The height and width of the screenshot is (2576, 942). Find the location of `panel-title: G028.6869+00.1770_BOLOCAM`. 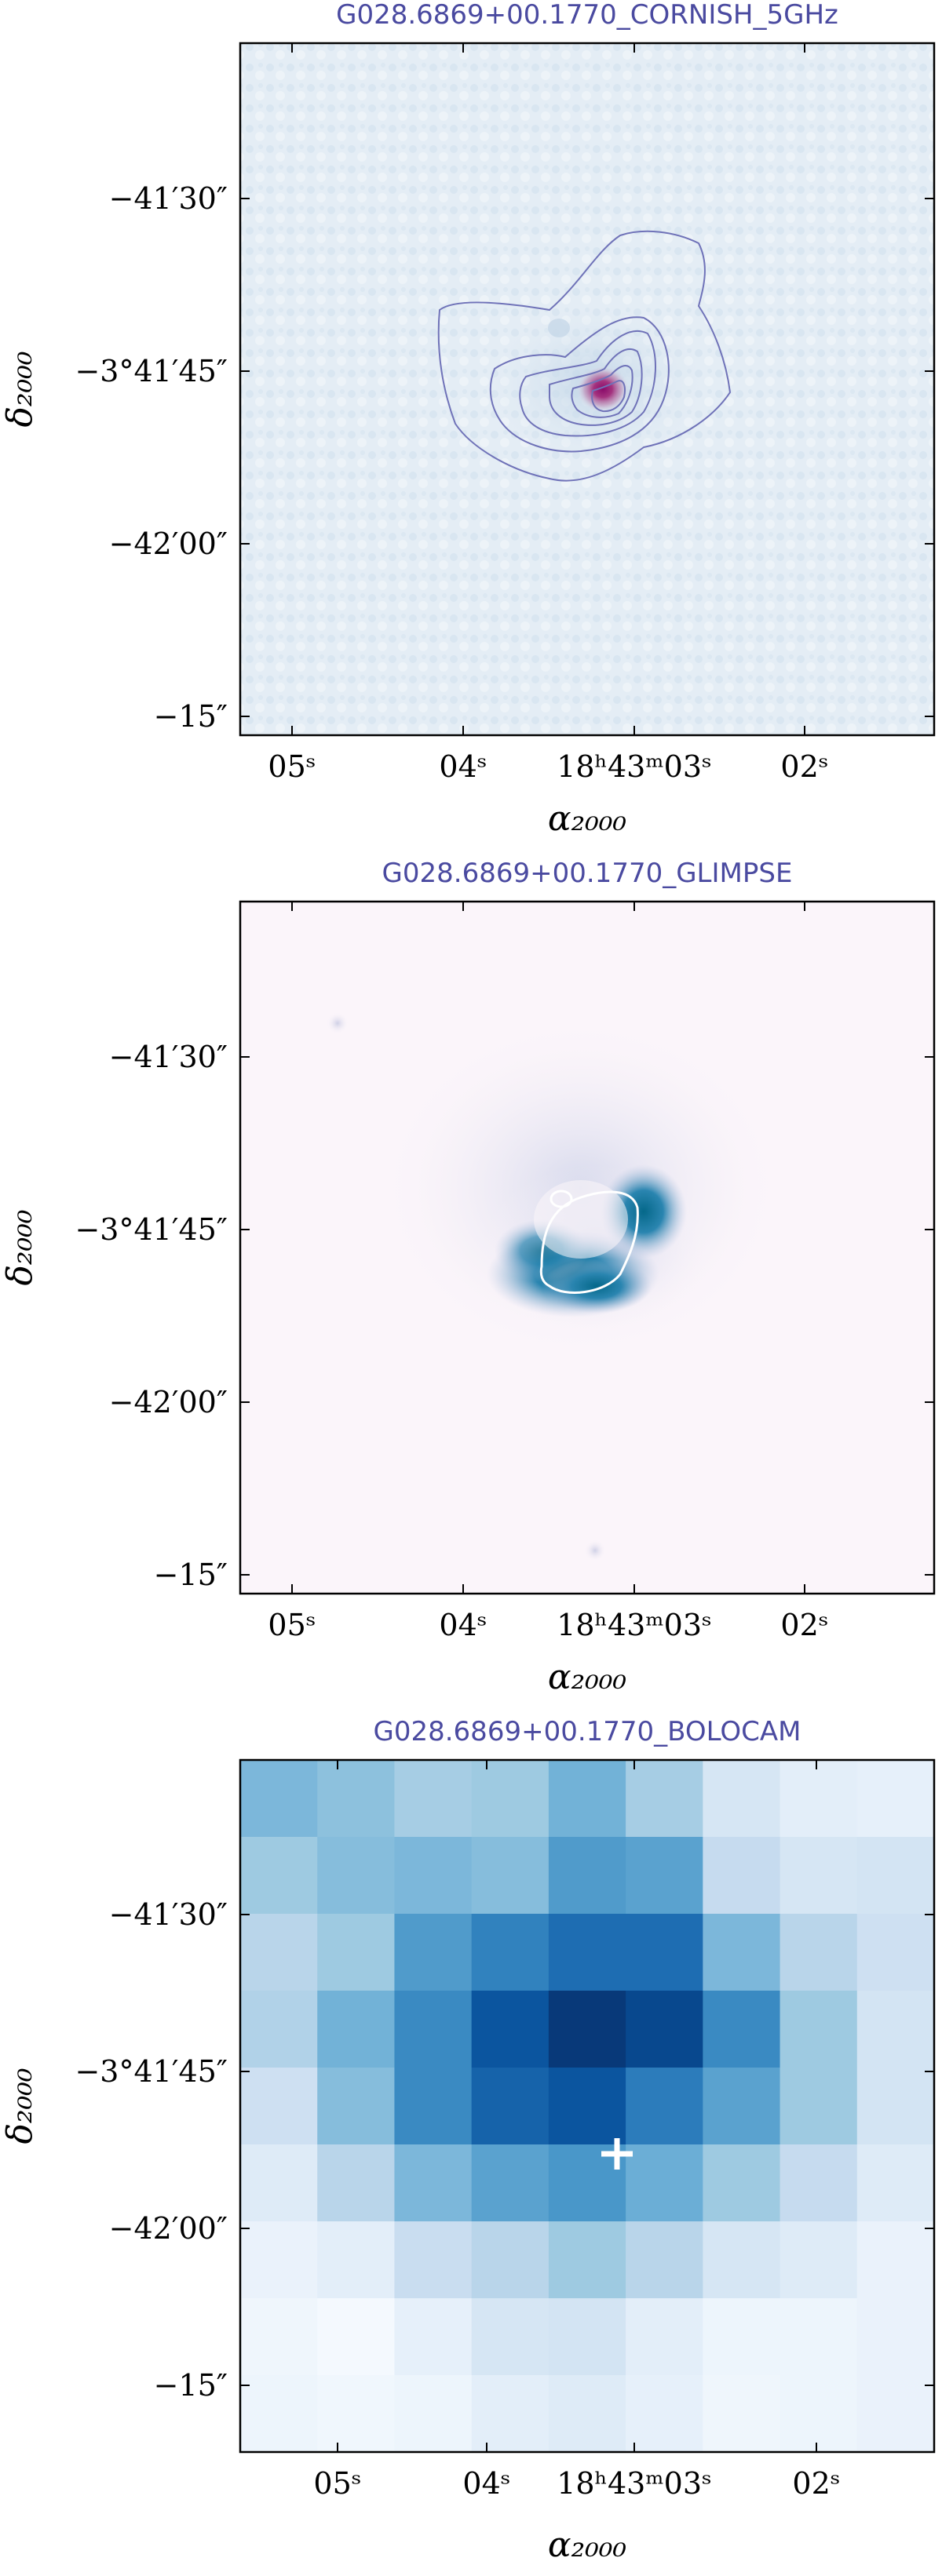

panel-title: G028.6869+00.1770_BOLOCAM is located at coordinates (587, 1732).